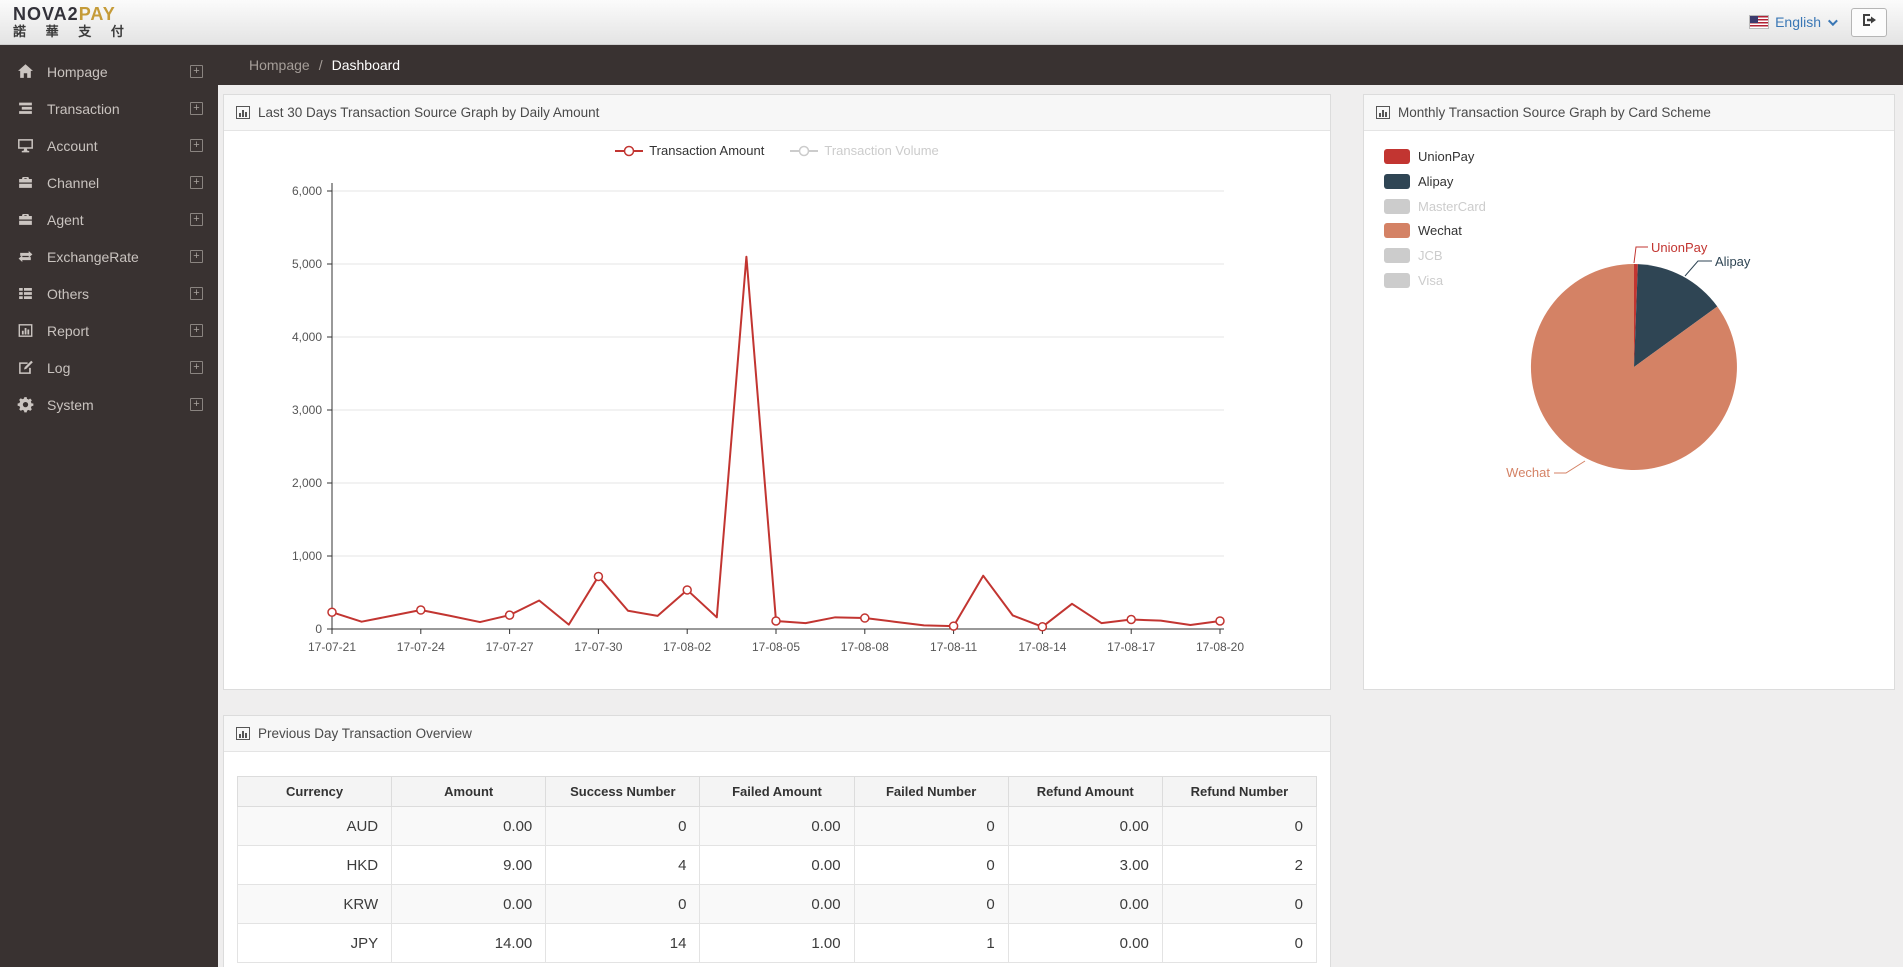 The width and height of the screenshot is (1903, 967). Describe the element at coordinates (366, 65) in the screenshot. I see `breadcrumb-current: Dashboard` at that location.